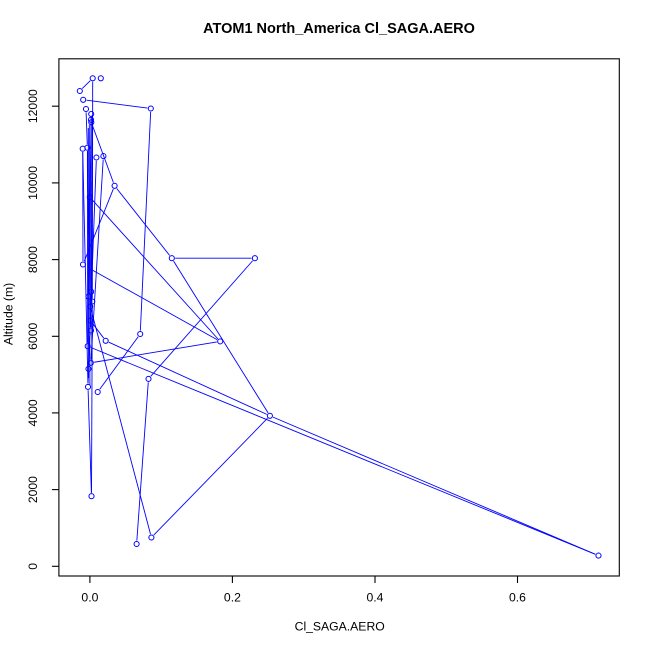 Image resolution: width=650 pixels, height=650 pixels. What do you see at coordinates (89, 598) in the screenshot?
I see `svg-text: 0.0` at bounding box center [89, 598].